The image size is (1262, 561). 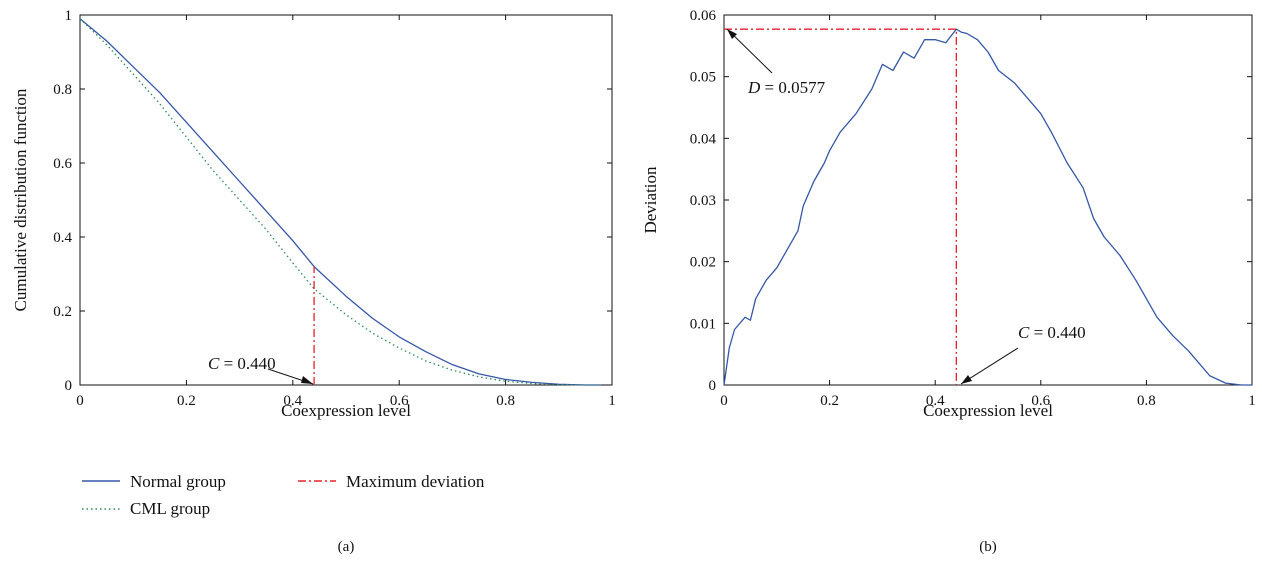 What do you see at coordinates (1252, 401) in the screenshot?
I see `panel-b-xtick-label: 1` at bounding box center [1252, 401].